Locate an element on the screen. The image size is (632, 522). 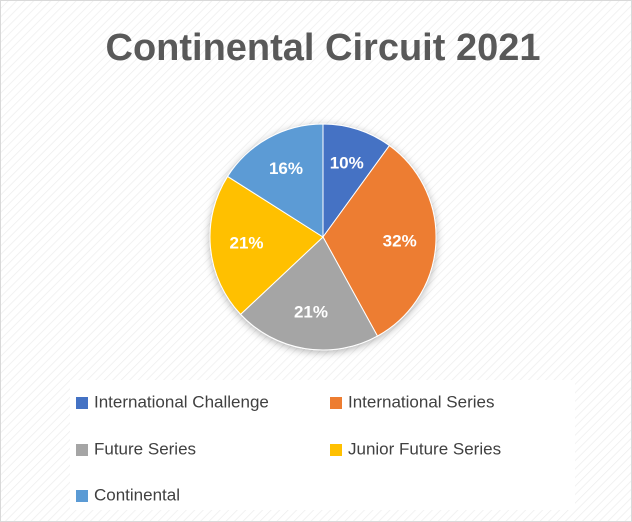
legend-label: Junior Future Series is located at coordinates (424, 448).